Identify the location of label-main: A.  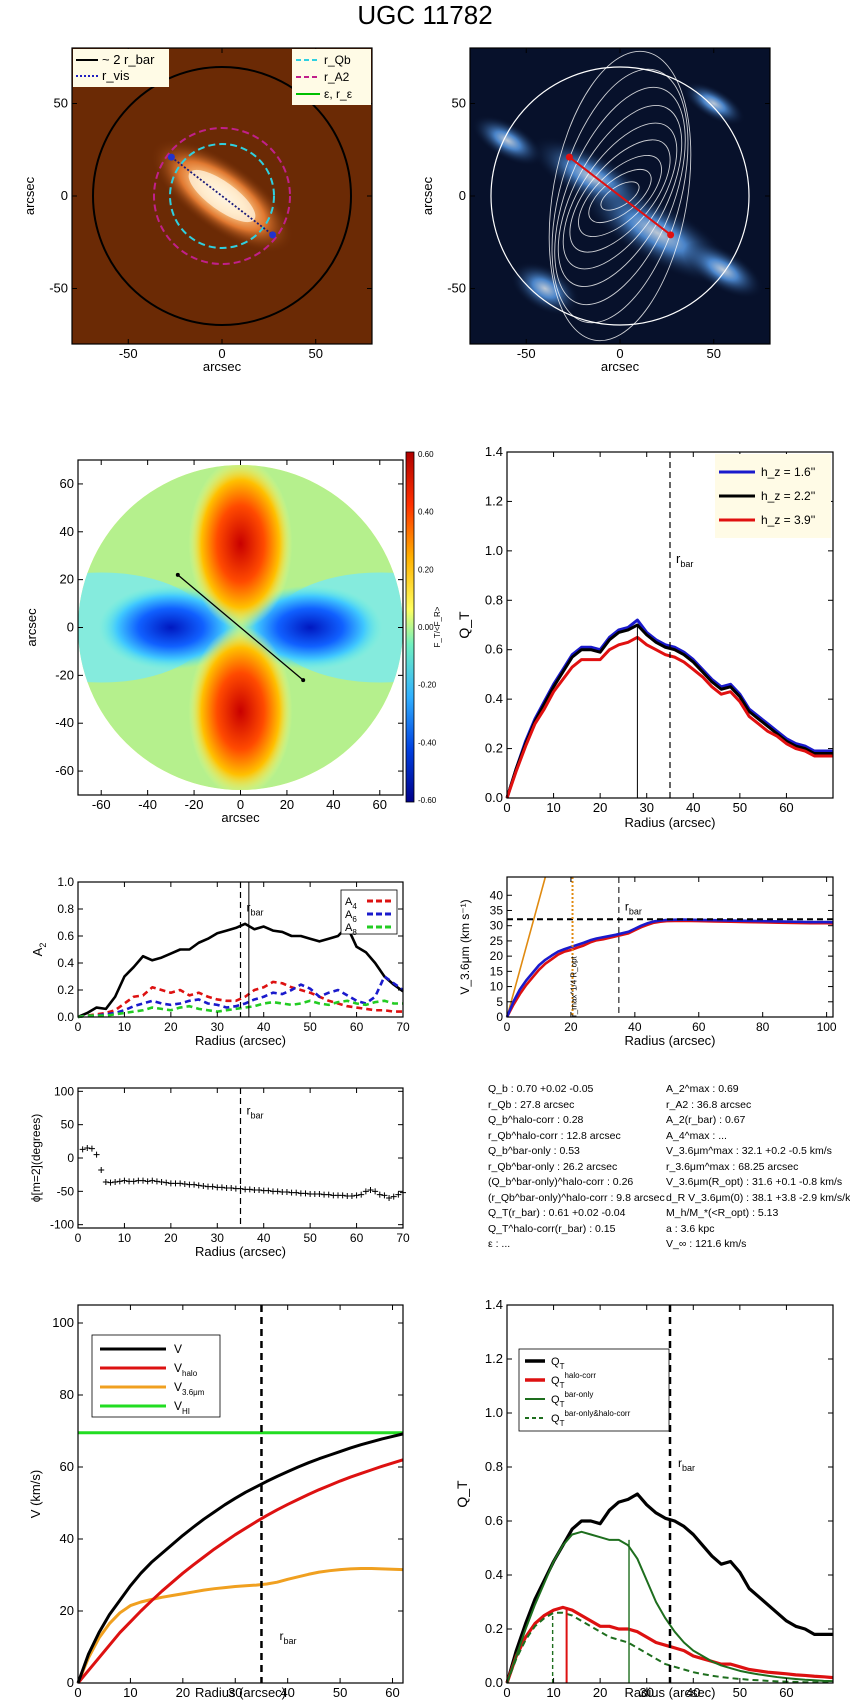
(349, 915).